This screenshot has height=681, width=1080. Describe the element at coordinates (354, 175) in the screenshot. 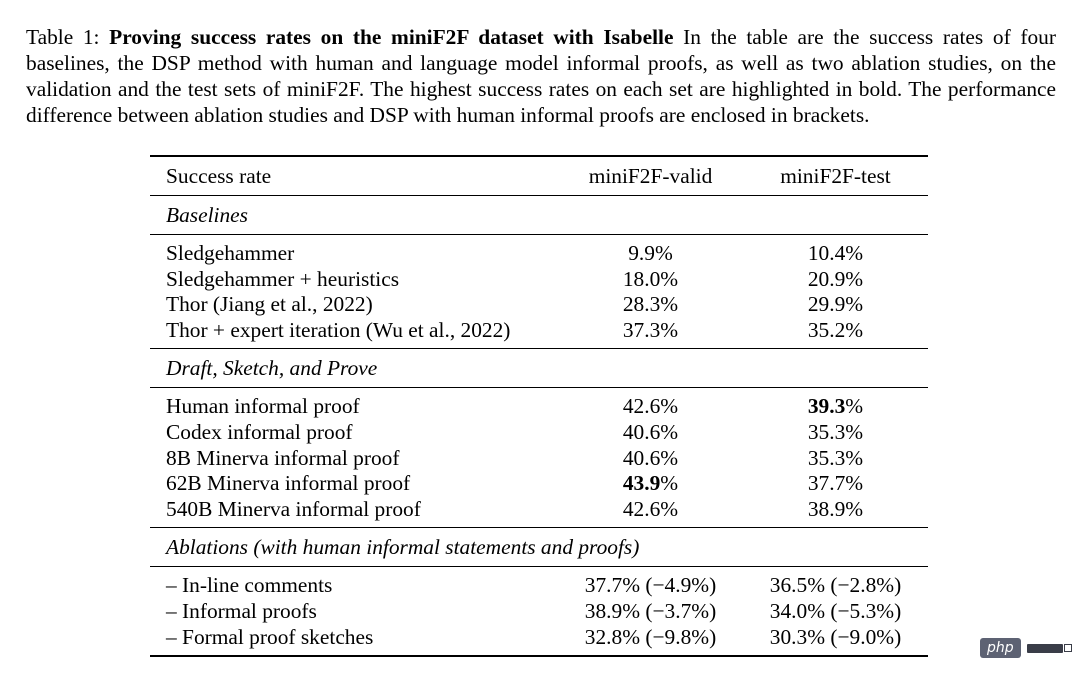

I see `header-success-rate: Success rate` at that location.